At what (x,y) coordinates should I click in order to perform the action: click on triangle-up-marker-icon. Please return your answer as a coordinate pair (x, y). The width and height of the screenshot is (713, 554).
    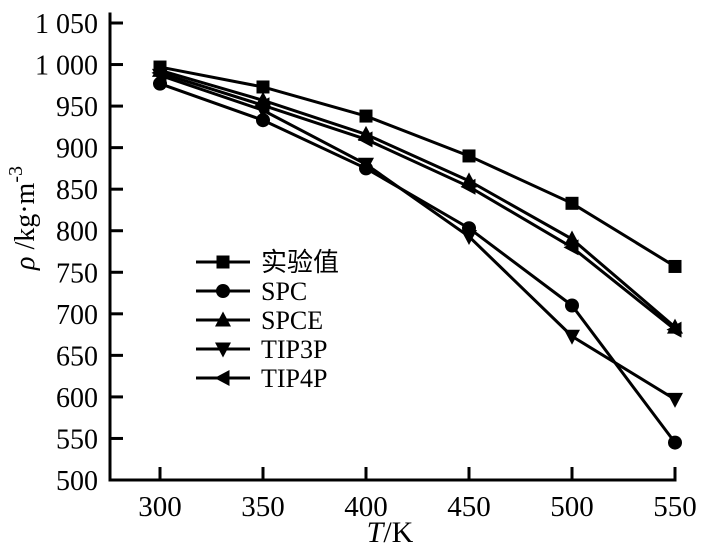
    Looking at the image, I should click on (223, 319).